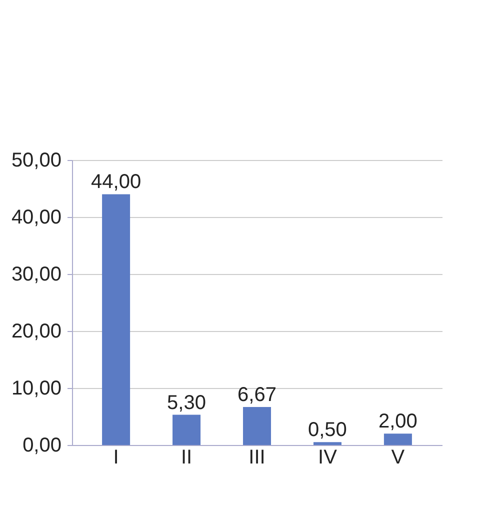 The height and width of the screenshot is (524, 501). What do you see at coordinates (36, 389) in the screenshot?
I see `y-tick-label: 10,00` at bounding box center [36, 389].